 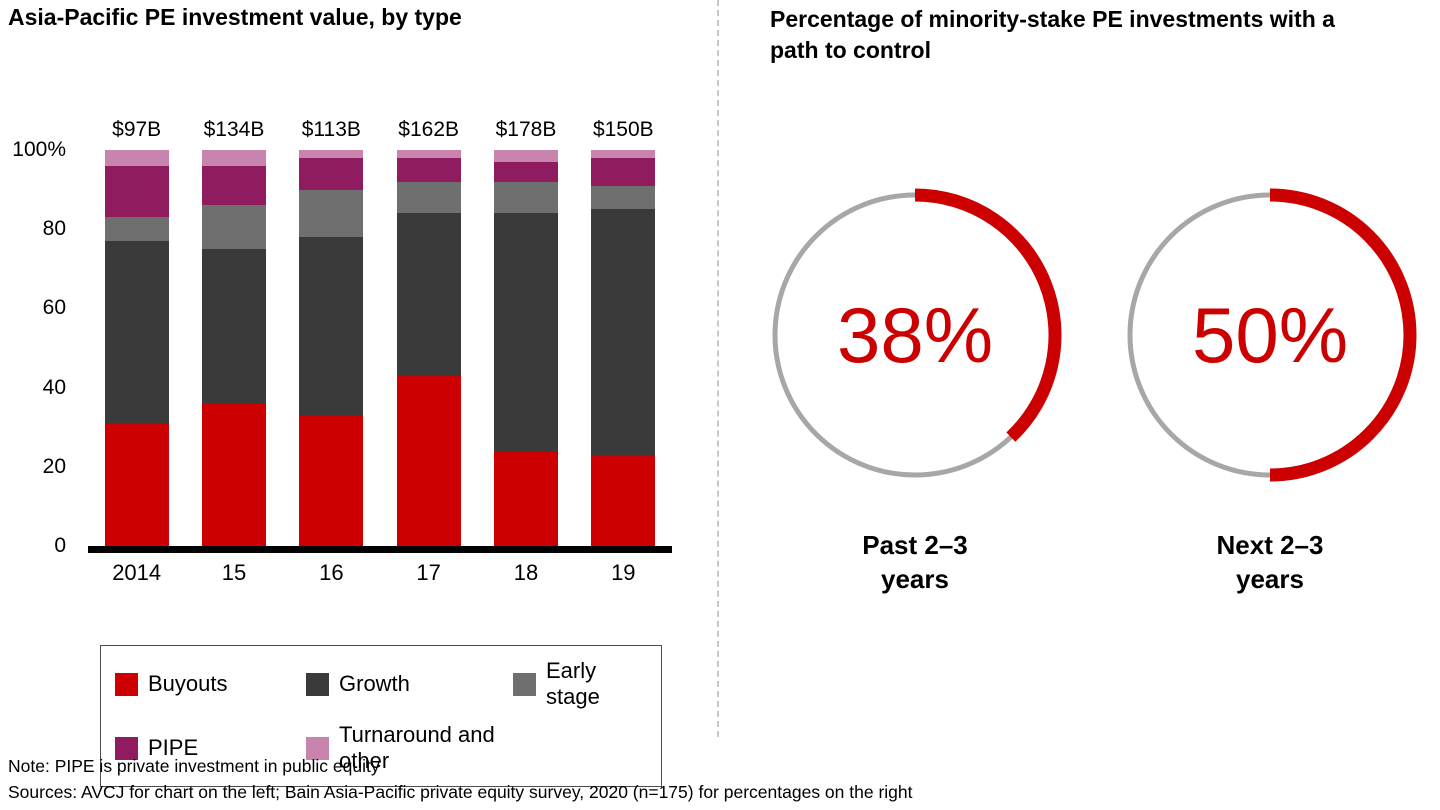 I want to click on y-axis-tick: 20, so click(x=54, y=466).